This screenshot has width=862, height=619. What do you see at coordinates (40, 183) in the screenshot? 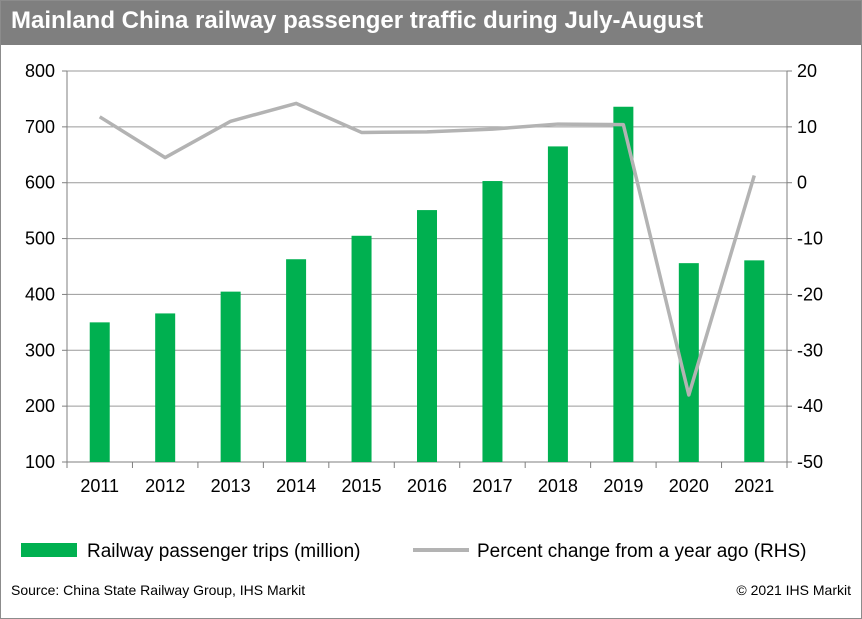
I see `left-tick-label: 600` at bounding box center [40, 183].